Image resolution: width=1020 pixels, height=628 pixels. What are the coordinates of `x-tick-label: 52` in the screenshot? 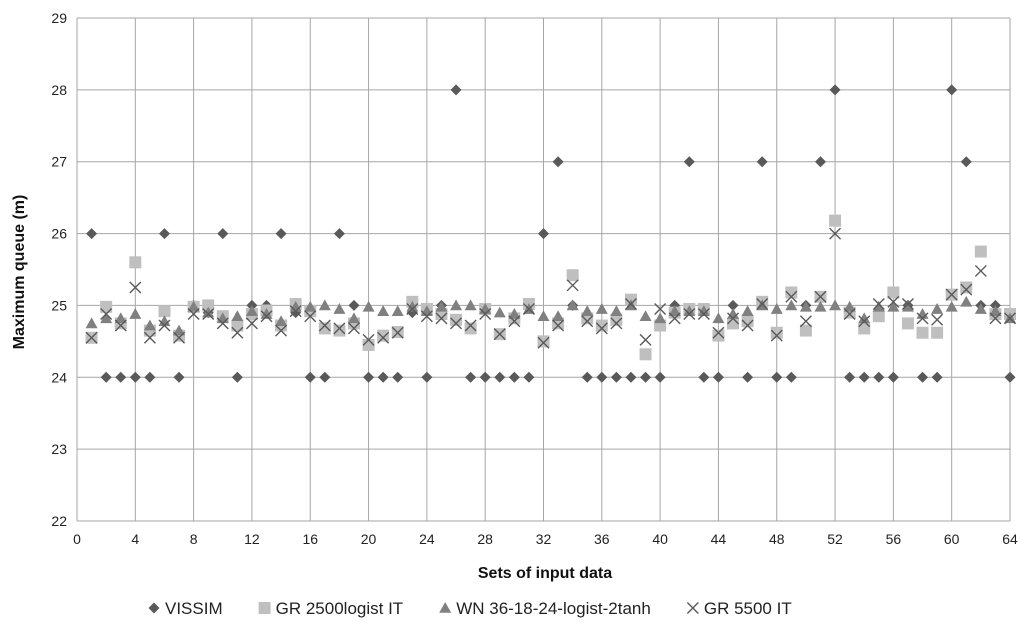 It's located at (835, 539).